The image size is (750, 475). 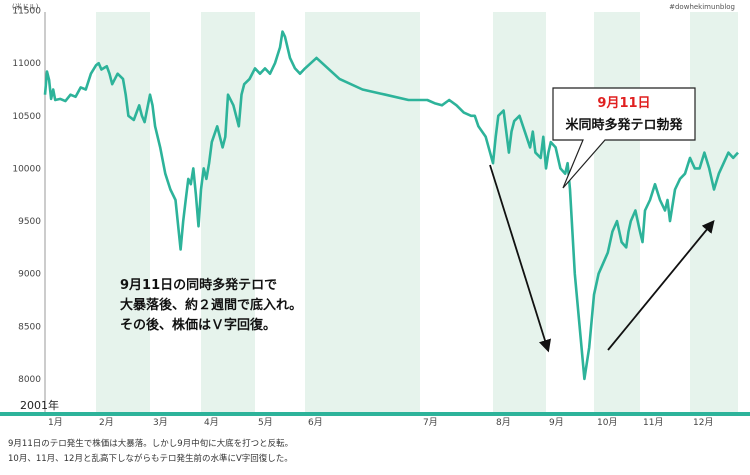 I want to click on caption-line-2: 10月、11月、12月と乱高下しながらもテロ発生前の水準にV字回復した。, so click(x=150, y=459).